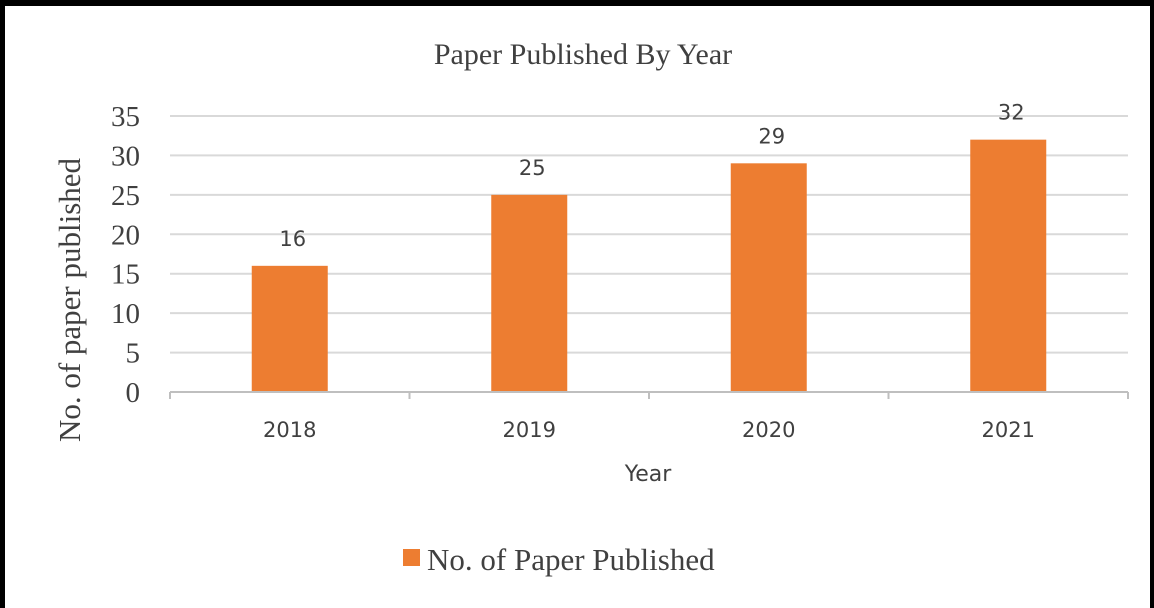 The height and width of the screenshot is (608, 1154). Describe the element at coordinates (125, 117) in the screenshot. I see `y-tick-label: 35` at that location.